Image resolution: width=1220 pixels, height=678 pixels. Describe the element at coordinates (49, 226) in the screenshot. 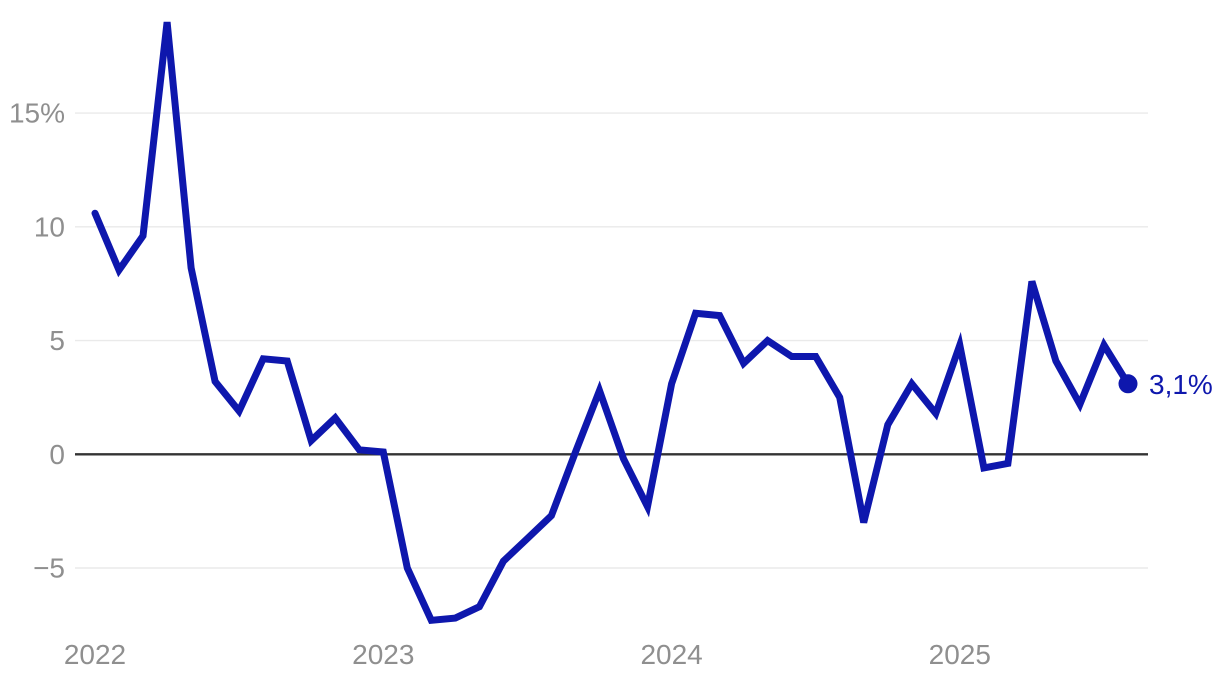

I see `y-tick-label: 10` at that location.